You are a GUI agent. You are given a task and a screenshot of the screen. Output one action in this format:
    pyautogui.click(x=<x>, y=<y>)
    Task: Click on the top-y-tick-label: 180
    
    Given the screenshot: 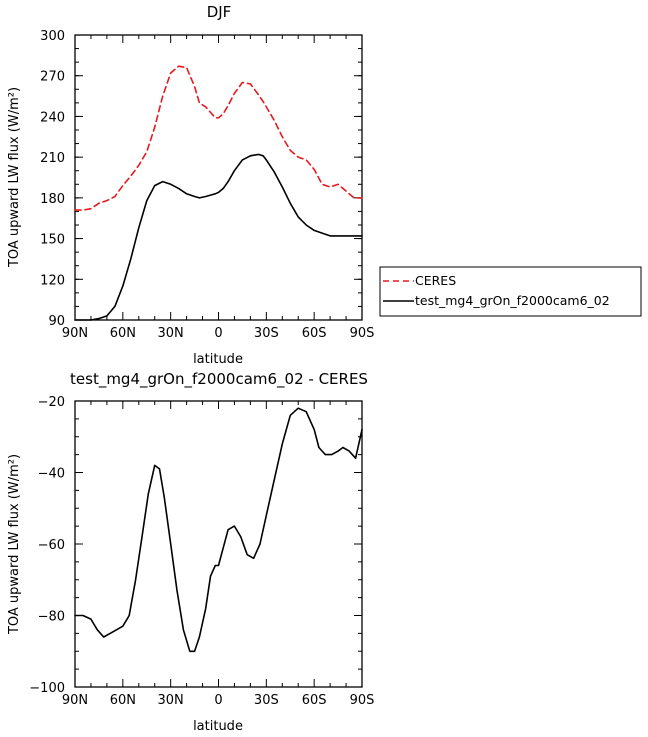 What is the action you would take?
    pyautogui.click(x=52, y=199)
    